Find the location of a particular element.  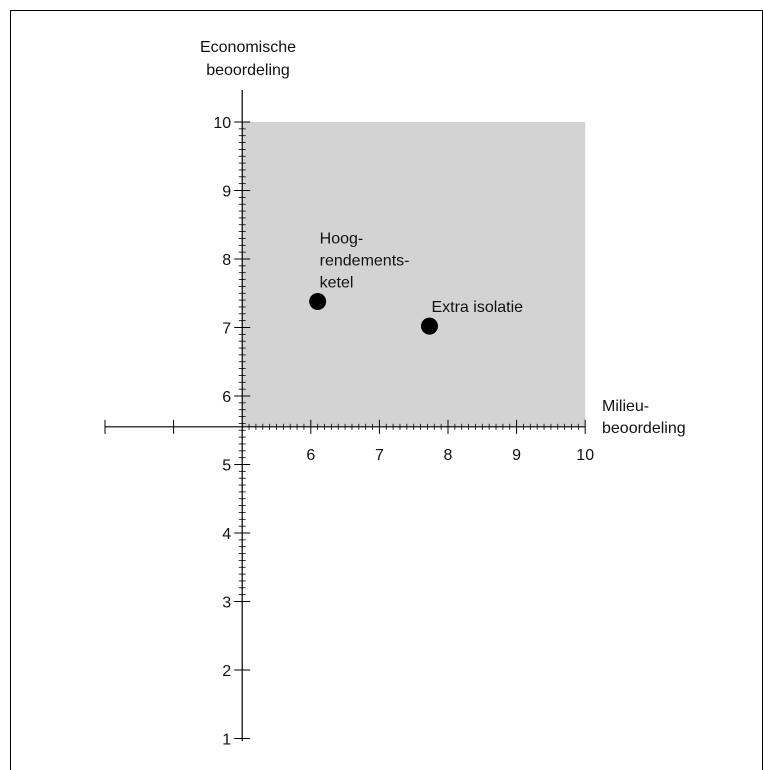

data-point-label: ketel is located at coordinates (337, 282).